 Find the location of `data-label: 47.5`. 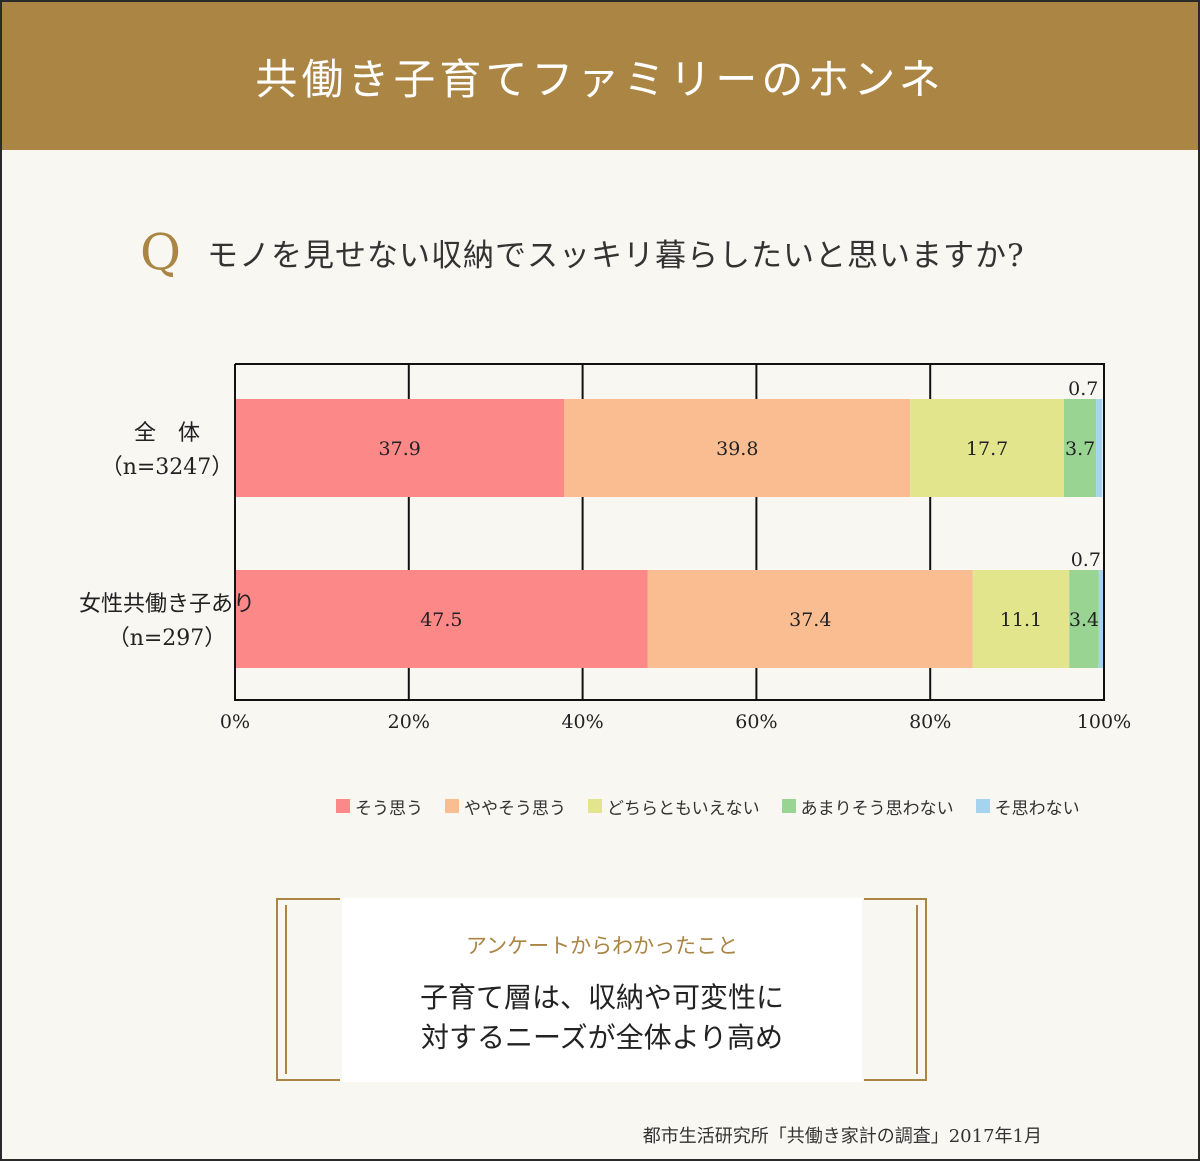

data-label: 47.5 is located at coordinates (441, 620).